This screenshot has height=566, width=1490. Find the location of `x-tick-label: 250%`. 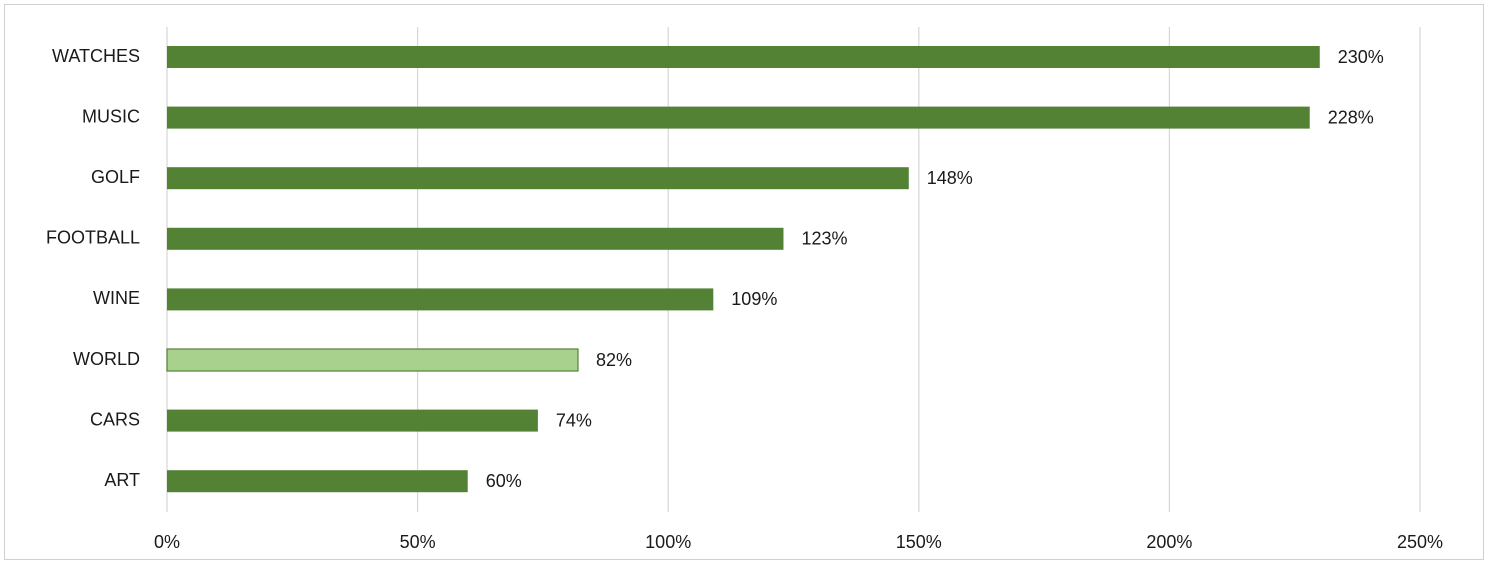

x-tick-label: 250% is located at coordinates (1420, 542).